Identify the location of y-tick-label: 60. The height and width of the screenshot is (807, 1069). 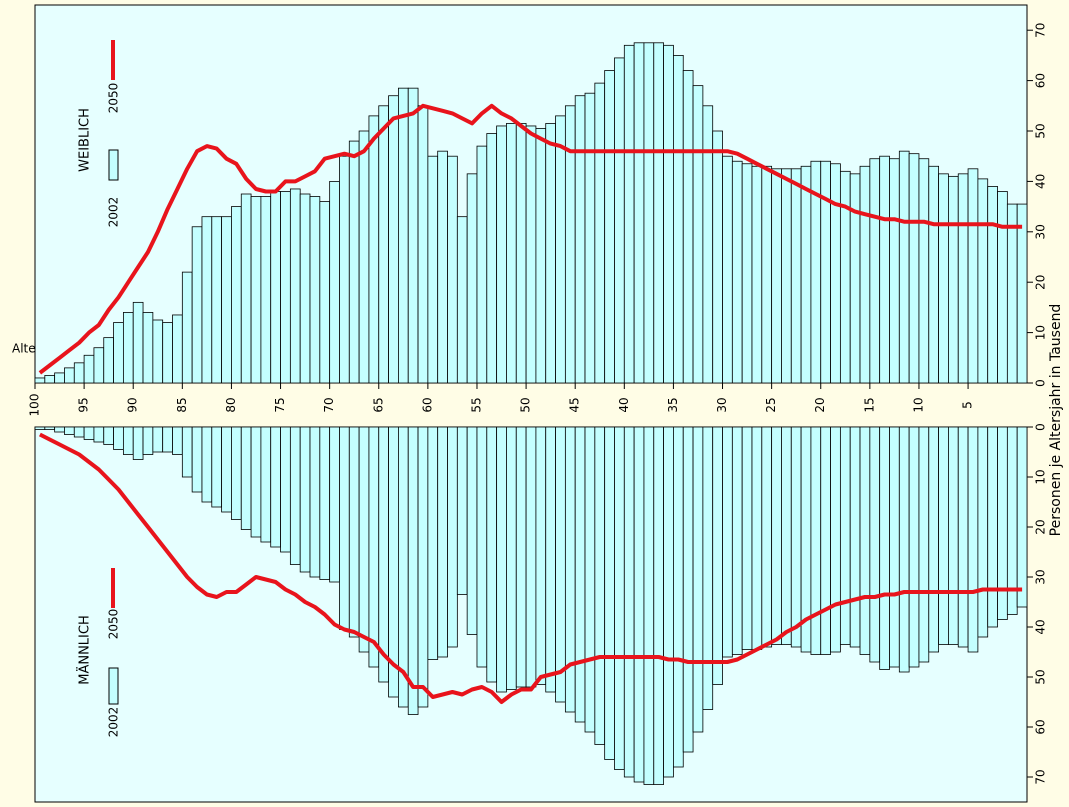
(1041, 80).